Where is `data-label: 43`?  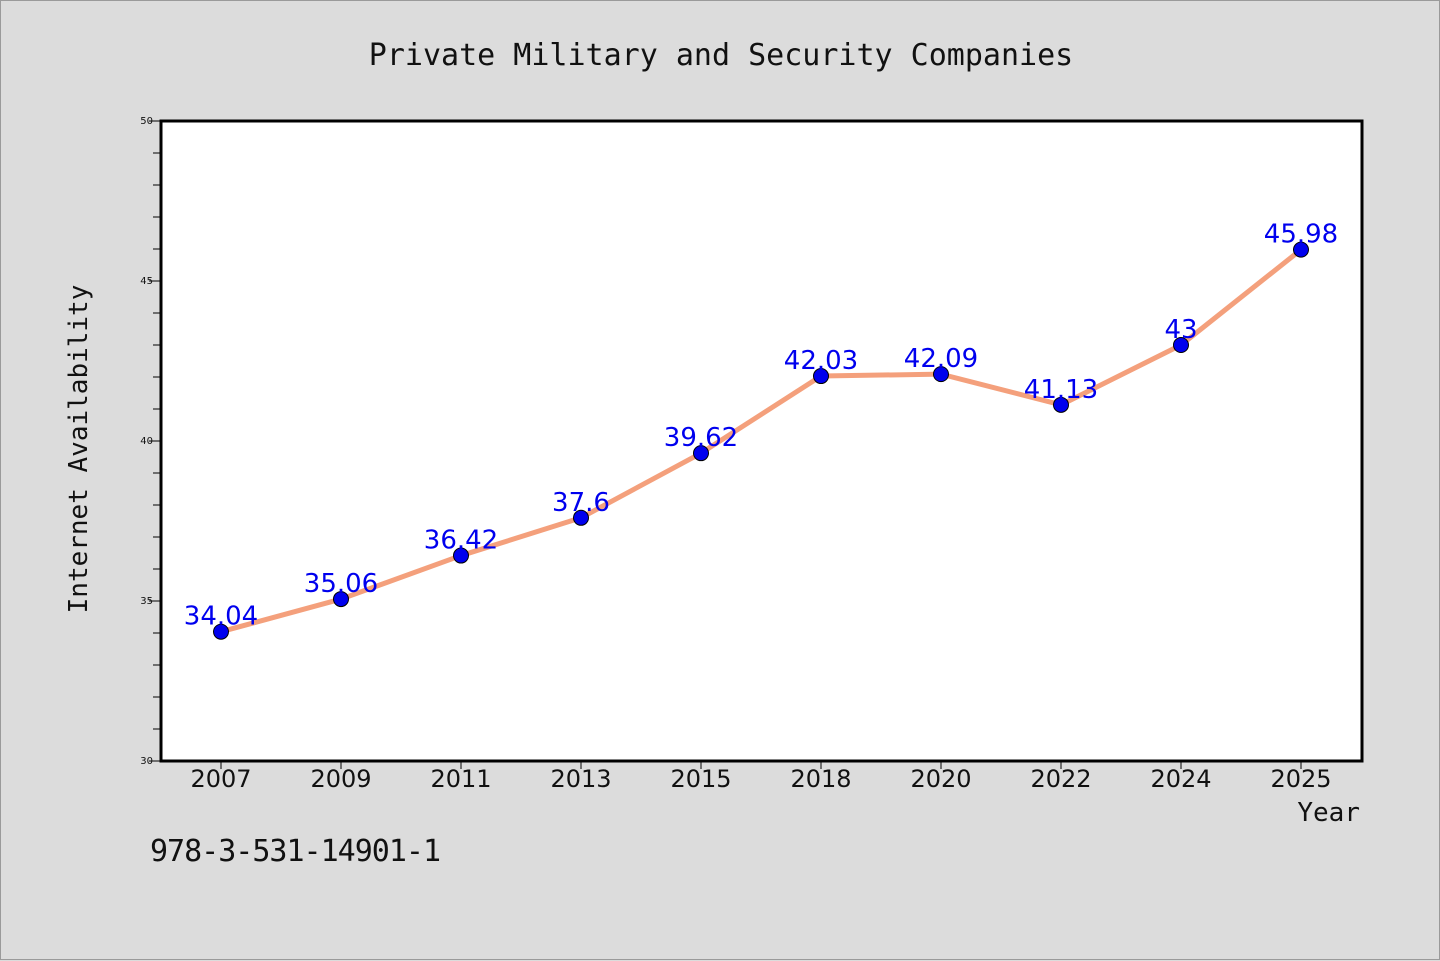
data-label: 43 is located at coordinates (1180, 330).